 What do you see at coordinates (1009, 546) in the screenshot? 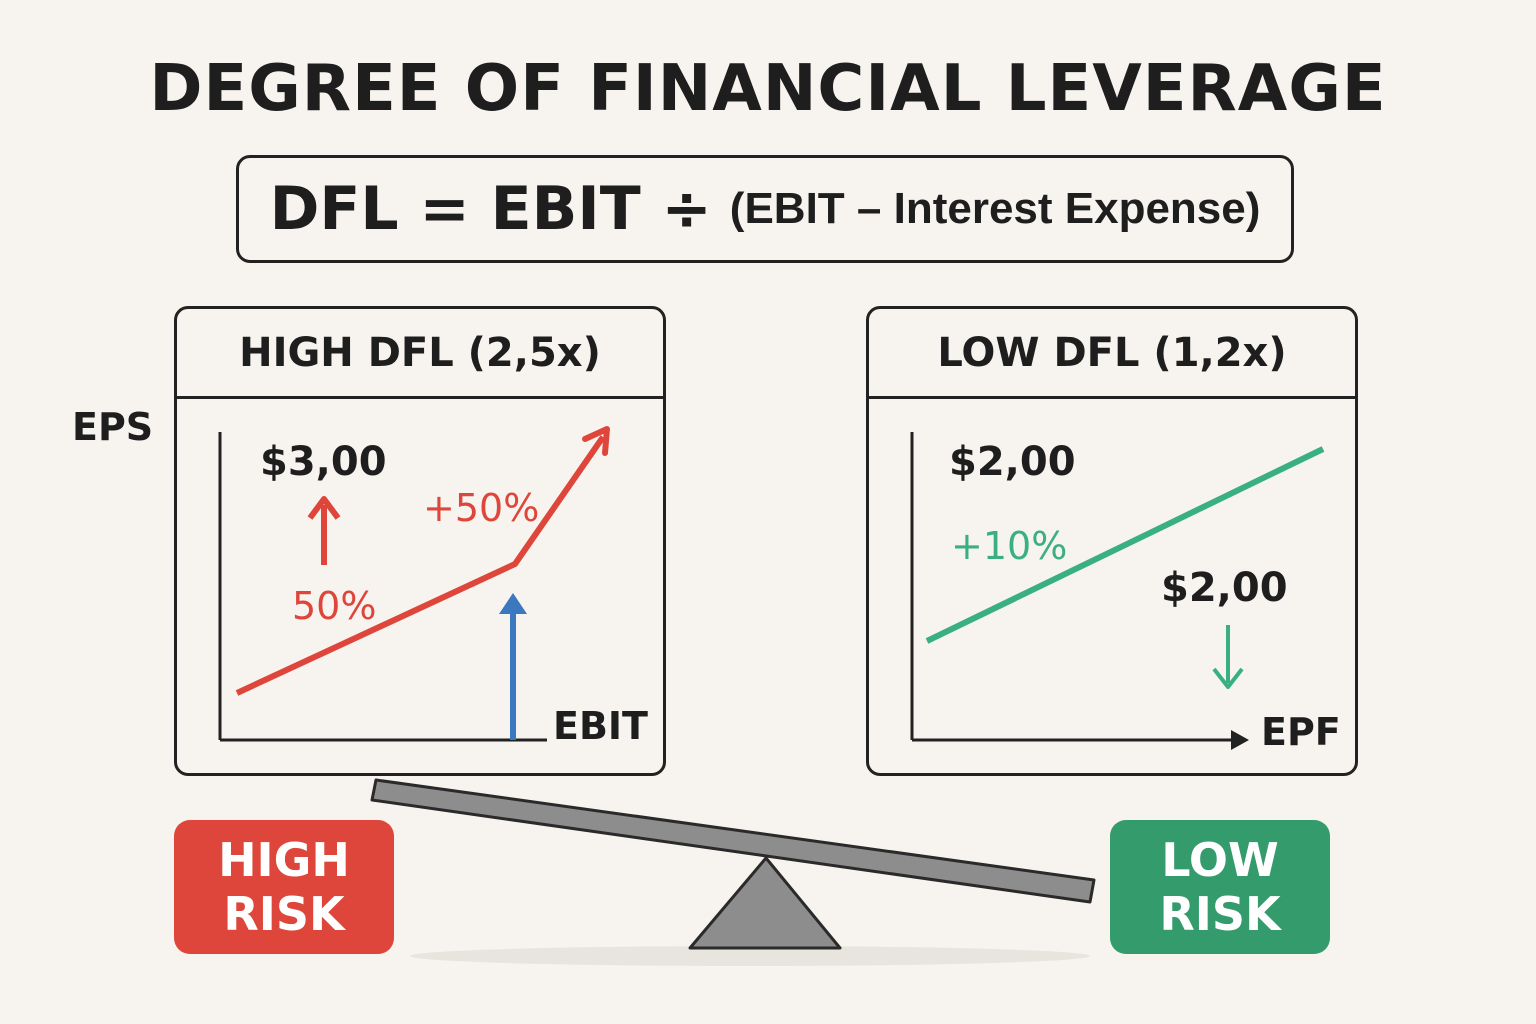
I see `low-growth-label: +10%` at bounding box center [1009, 546].